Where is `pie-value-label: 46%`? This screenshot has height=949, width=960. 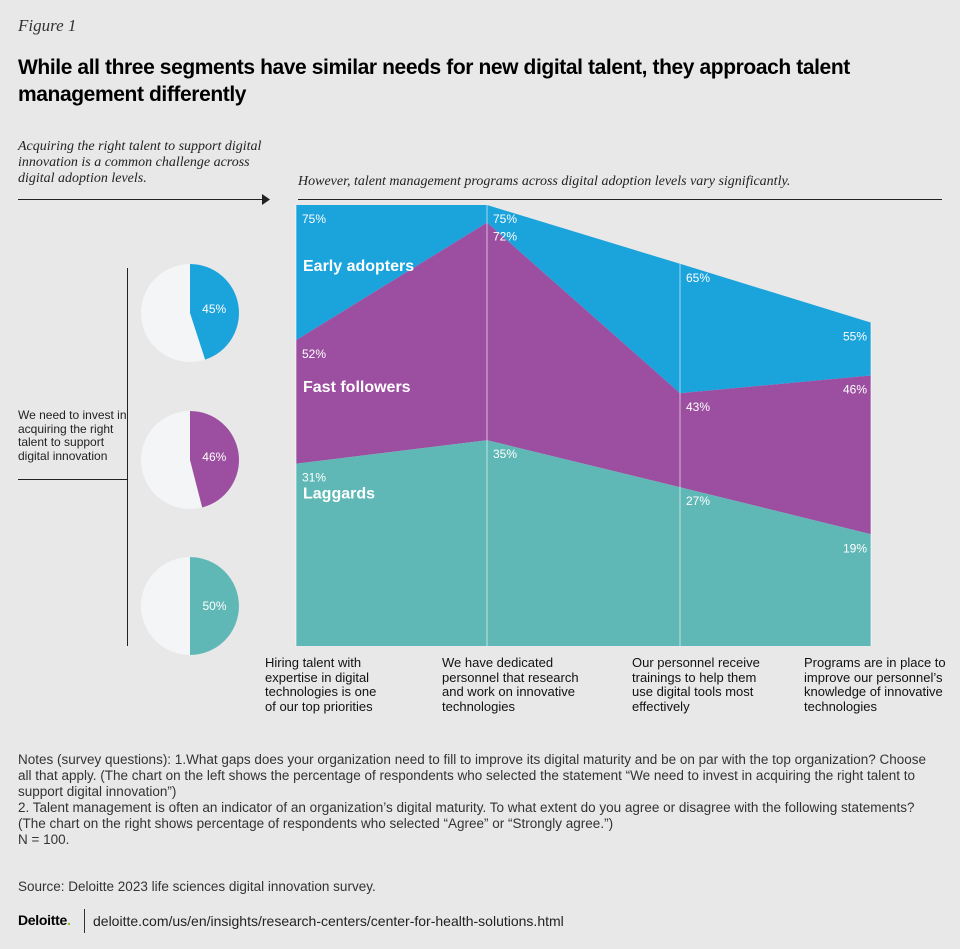 pie-value-label: 46% is located at coordinates (214, 457).